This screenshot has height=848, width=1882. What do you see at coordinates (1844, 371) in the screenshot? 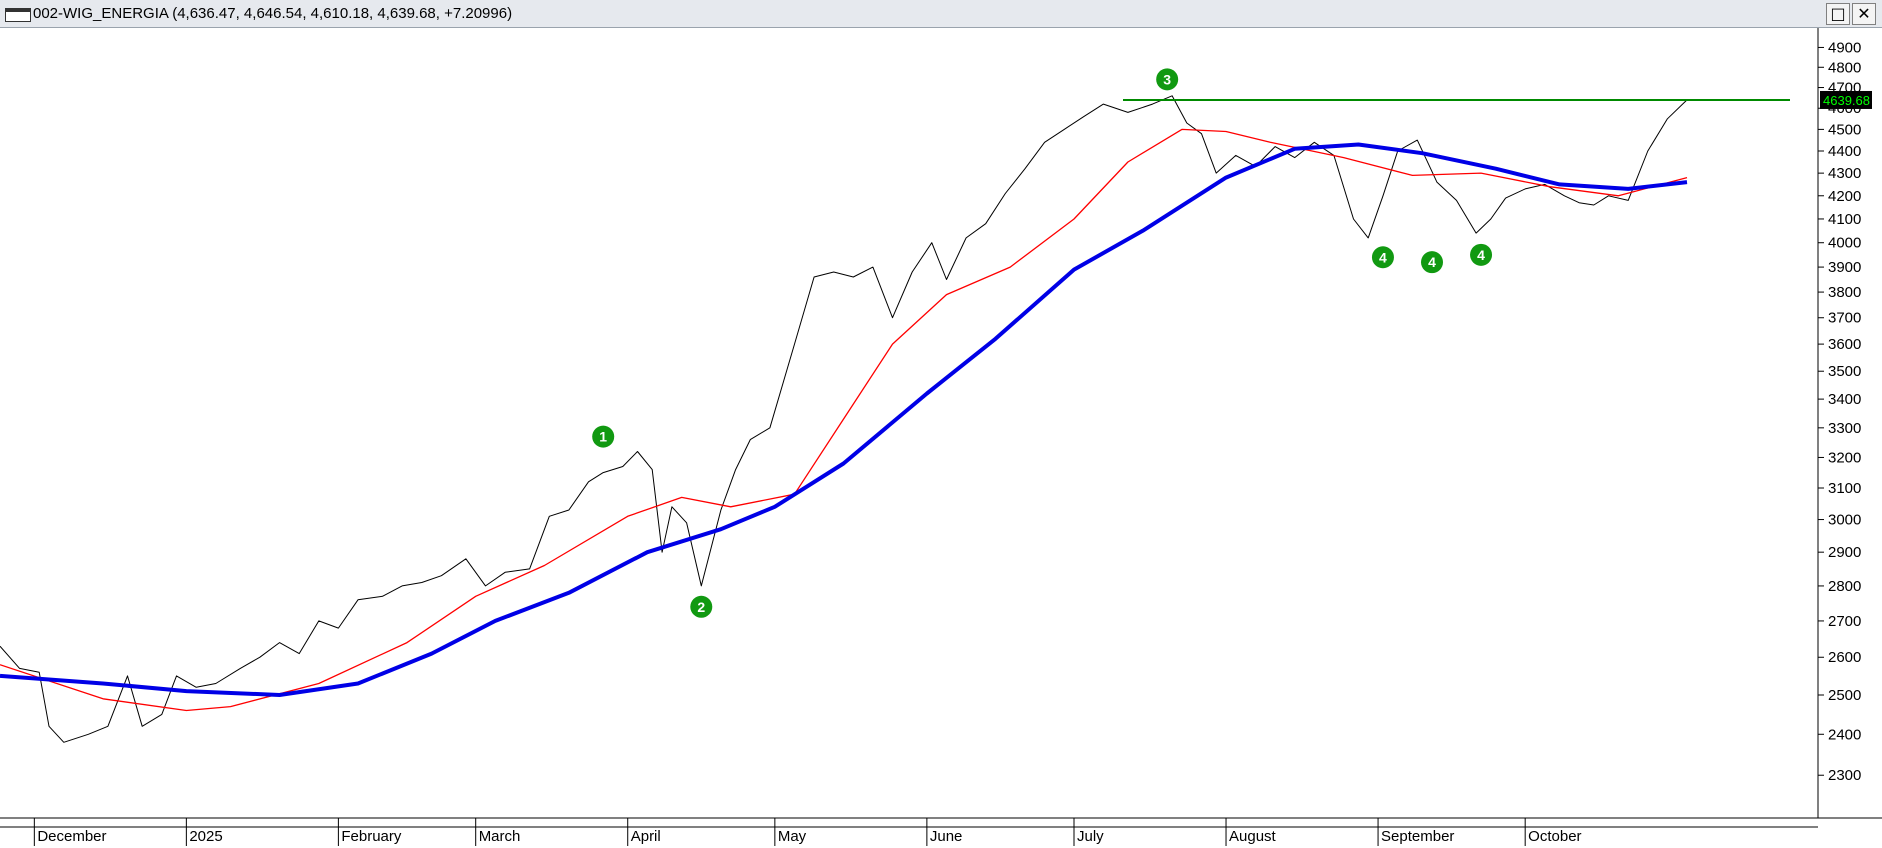
I see `y-tick-label: 3500` at bounding box center [1844, 371].